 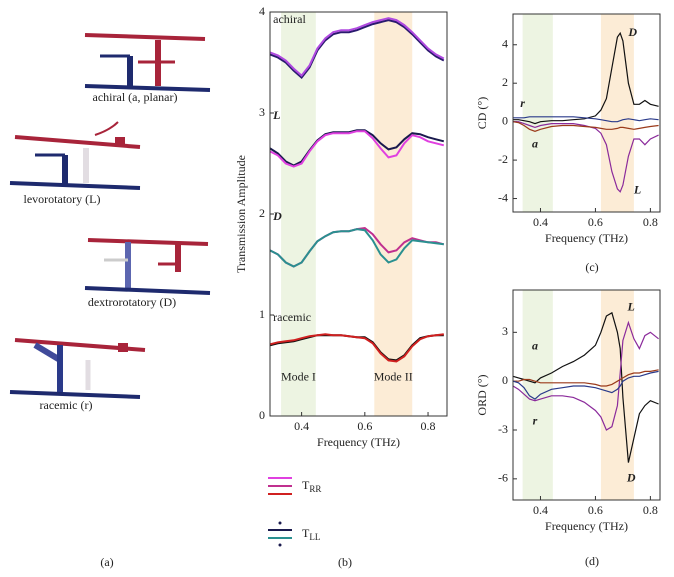 What do you see at coordinates (503, 159) in the screenshot?
I see `y-tick-label: -2` at bounding box center [503, 159].